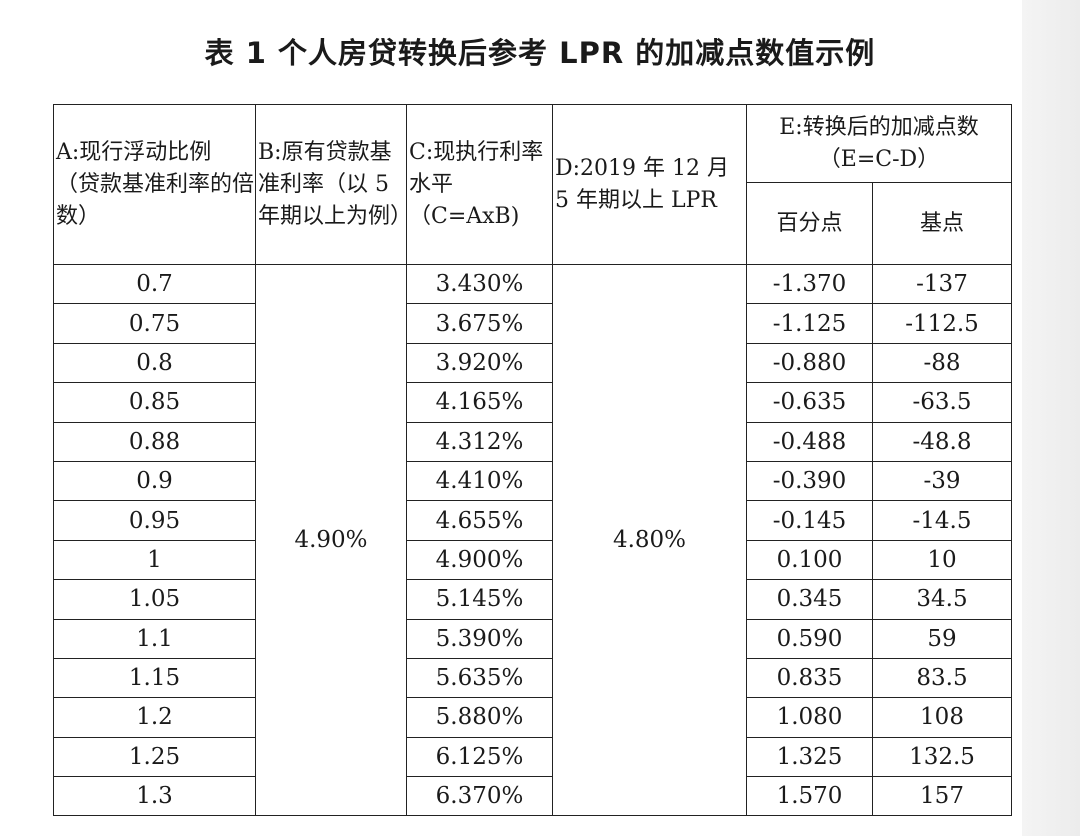  I want to click on cell-e-percent: 0.590, so click(809, 638).